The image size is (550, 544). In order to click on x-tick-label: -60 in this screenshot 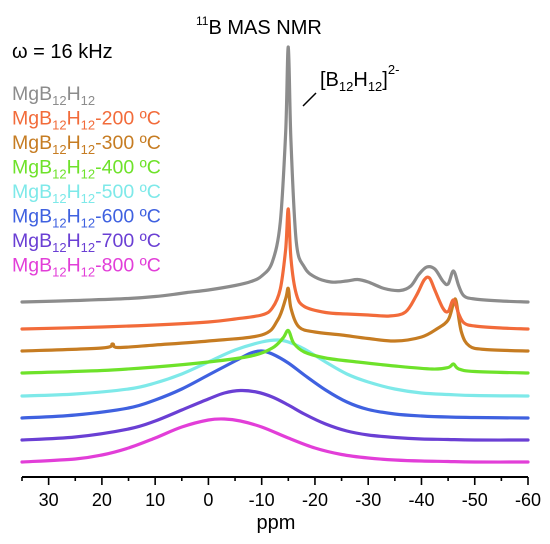, I will do `click(528, 500)`.